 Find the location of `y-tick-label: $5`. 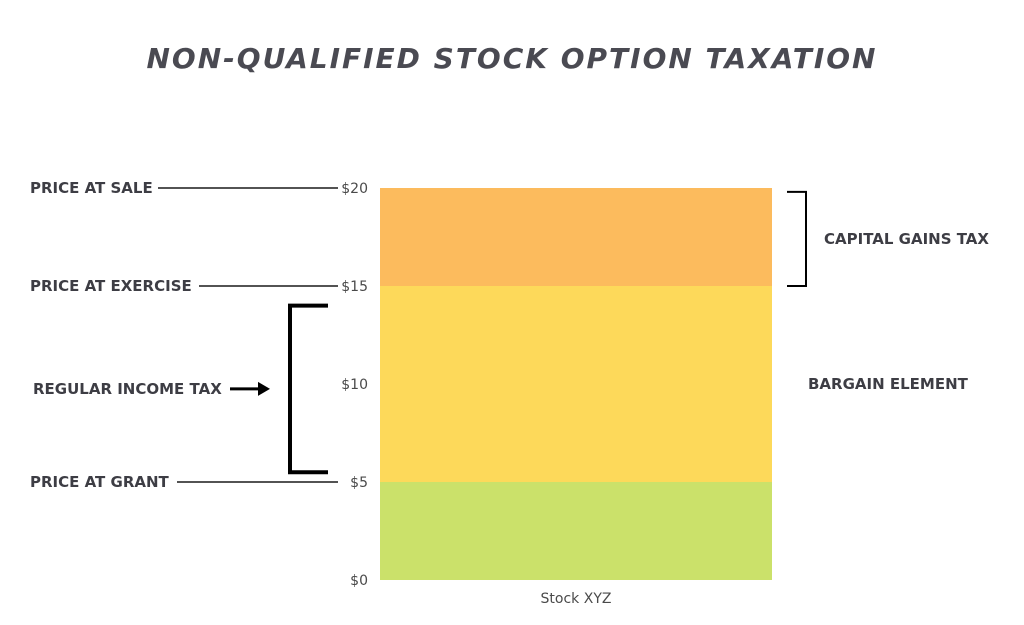

y-tick-label: $5 is located at coordinates (359, 483).